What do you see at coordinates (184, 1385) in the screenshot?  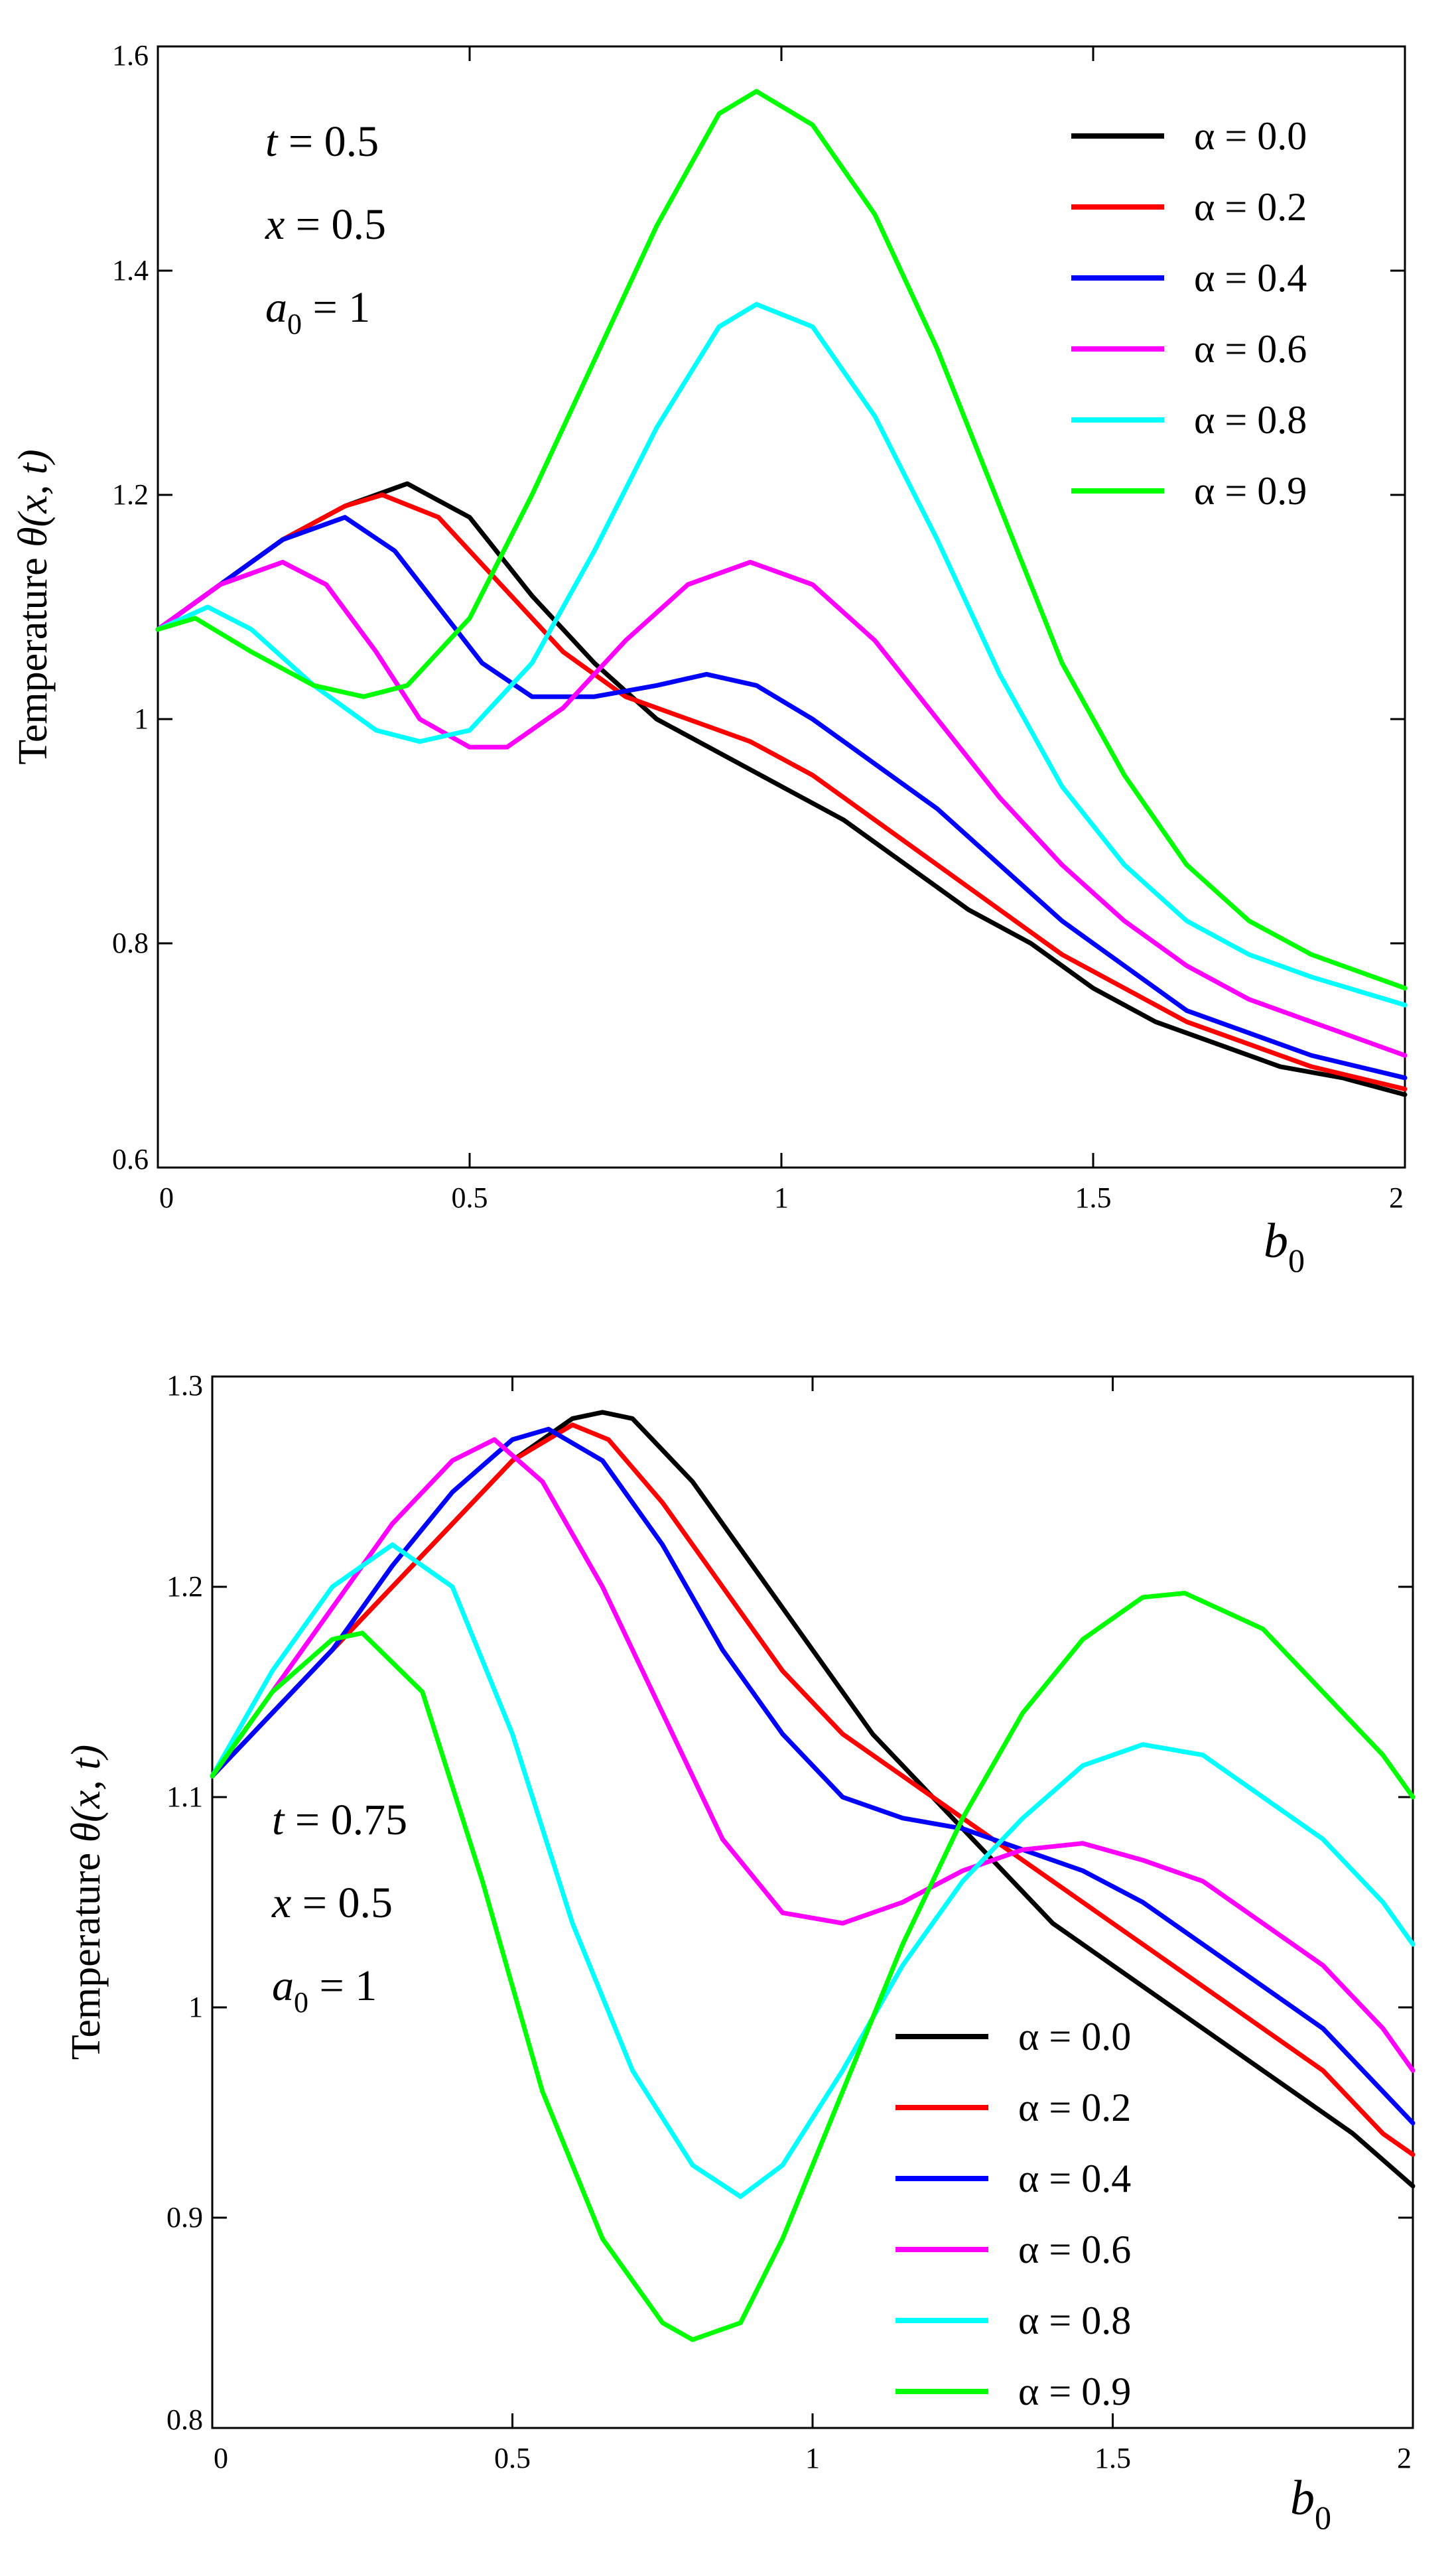 I see `y-tick-label: 1.3` at bounding box center [184, 1385].